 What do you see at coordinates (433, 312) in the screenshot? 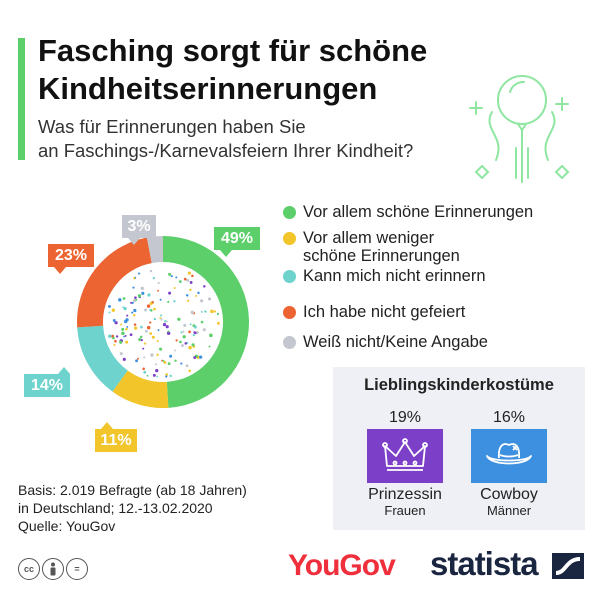
I see `legend-item: Ich habe nicht gefeiert` at bounding box center [433, 312].